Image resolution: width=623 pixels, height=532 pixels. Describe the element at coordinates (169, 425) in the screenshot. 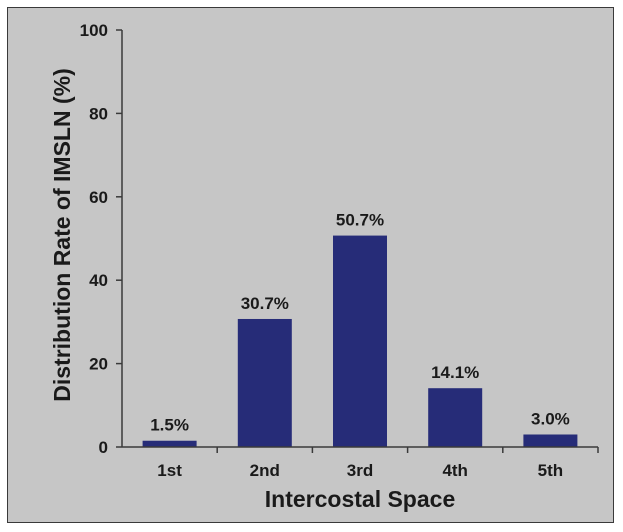

I see `data-label: 1.5%` at that location.